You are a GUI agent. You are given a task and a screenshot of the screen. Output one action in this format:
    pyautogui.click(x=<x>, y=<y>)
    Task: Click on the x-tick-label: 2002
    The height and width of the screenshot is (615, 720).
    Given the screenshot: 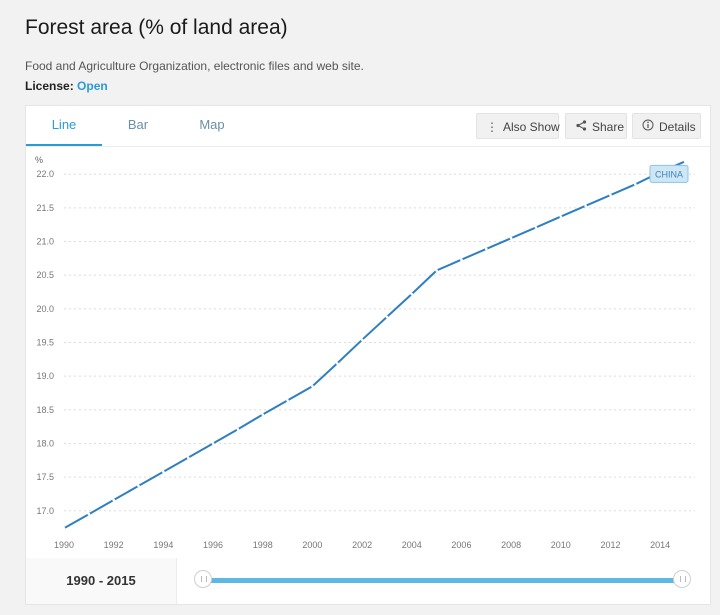 What is the action you would take?
    pyautogui.click(x=362, y=545)
    